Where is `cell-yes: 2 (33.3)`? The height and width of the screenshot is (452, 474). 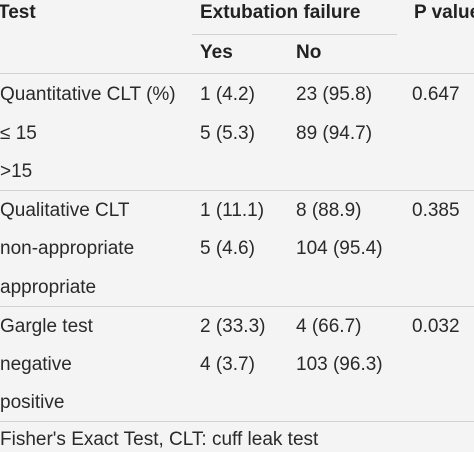 cell-yes: 2 (33.3) is located at coordinates (233, 326).